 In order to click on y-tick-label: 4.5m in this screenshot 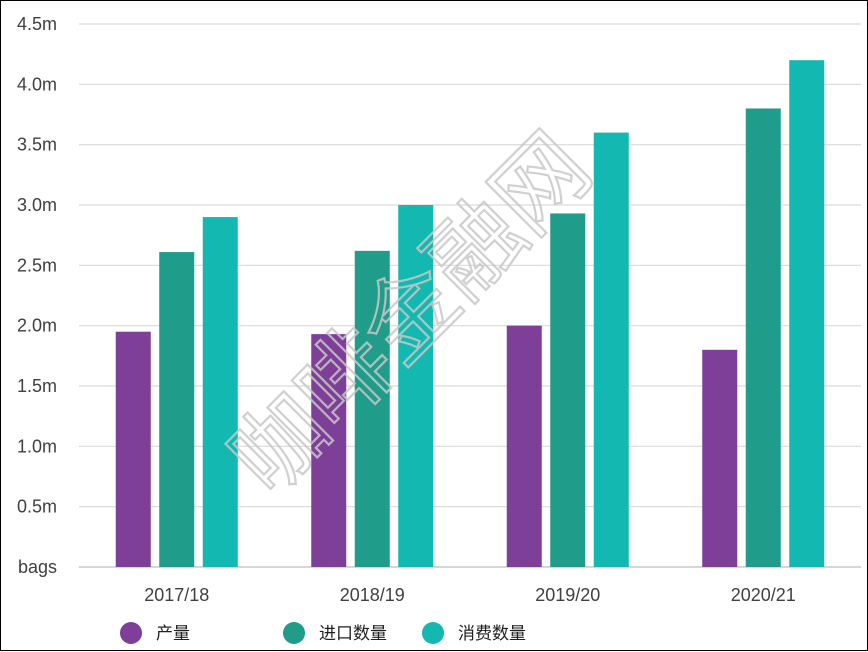, I will do `click(37, 24)`.